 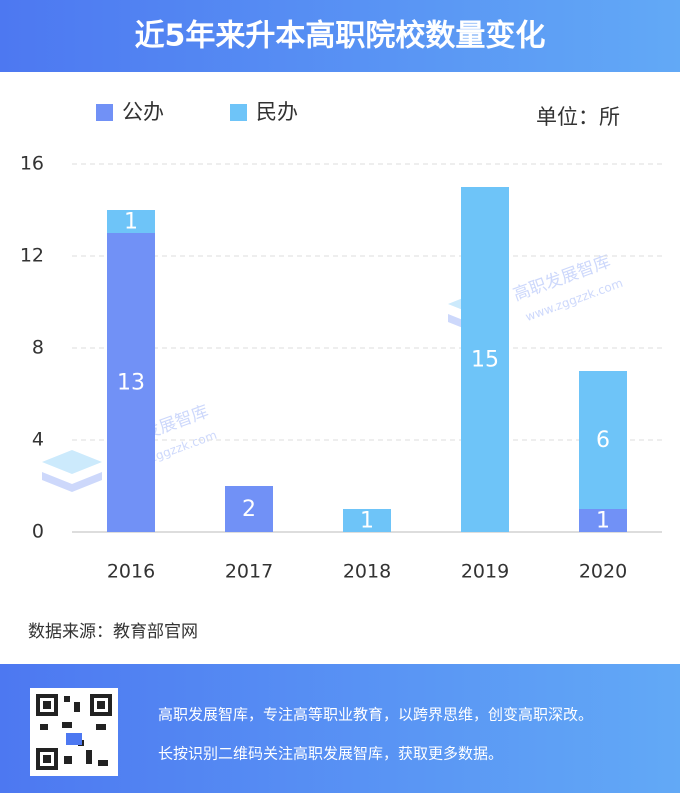 I want to click on header-band, so click(x=340, y=36).